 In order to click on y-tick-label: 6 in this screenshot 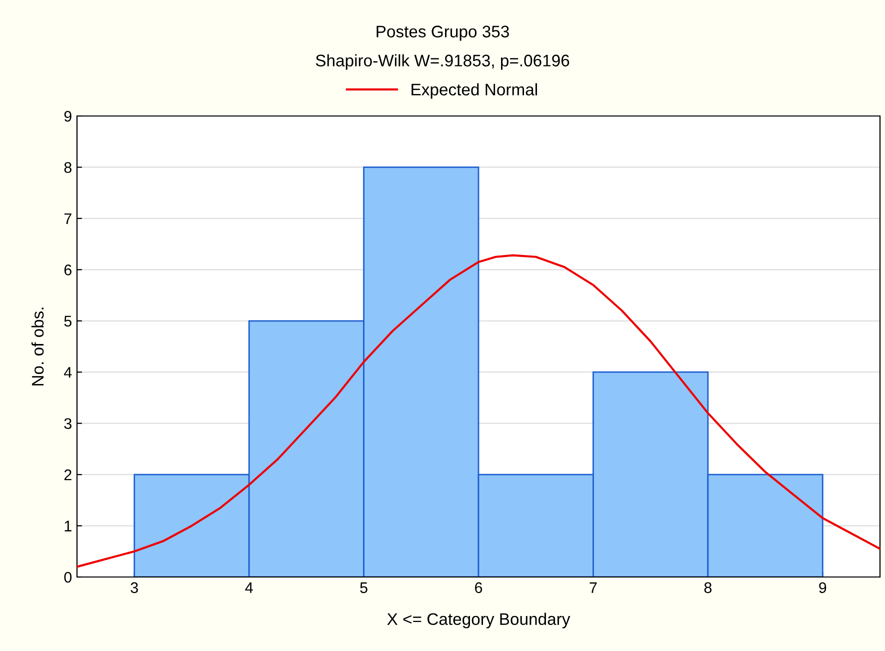, I will do `click(68, 270)`.